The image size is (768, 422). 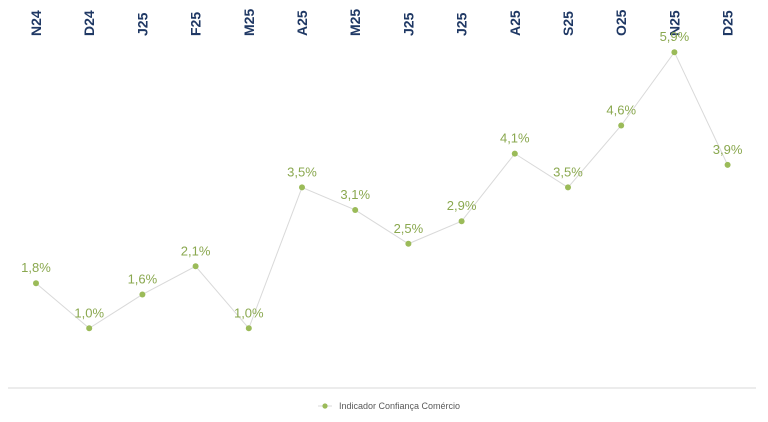 I want to click on legend-entry-indicador-confianca-comercio: Indicador Confiança Comércio, so click(x=399, y=406).